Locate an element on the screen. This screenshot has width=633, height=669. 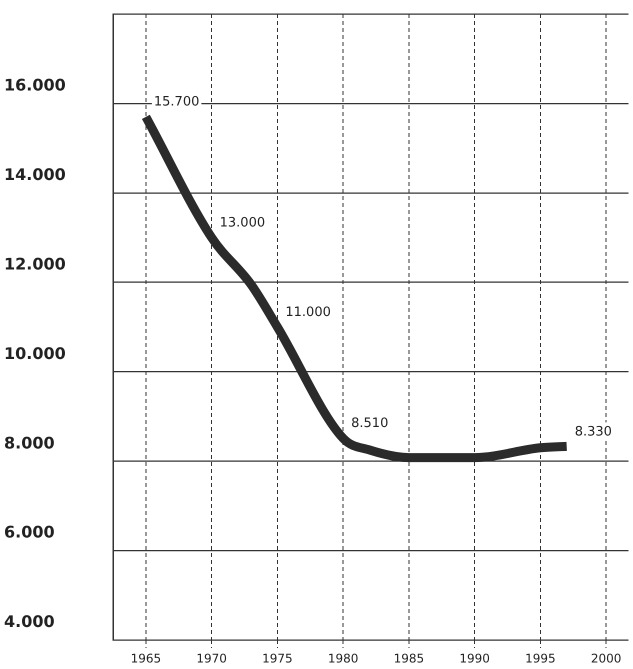
x-tick-label: 1970 is located at coordinates (211, 658).